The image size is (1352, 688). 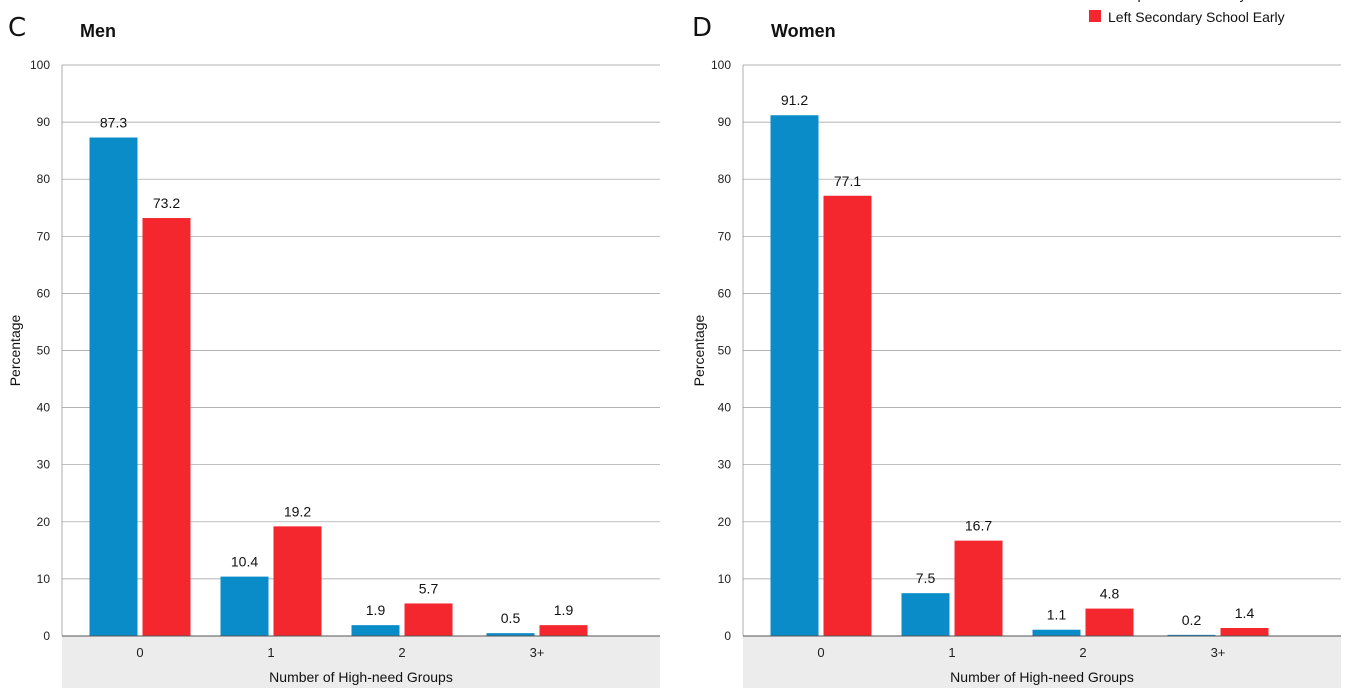 I want to click on data-label: 4.8, so click(x=1110, y=594).